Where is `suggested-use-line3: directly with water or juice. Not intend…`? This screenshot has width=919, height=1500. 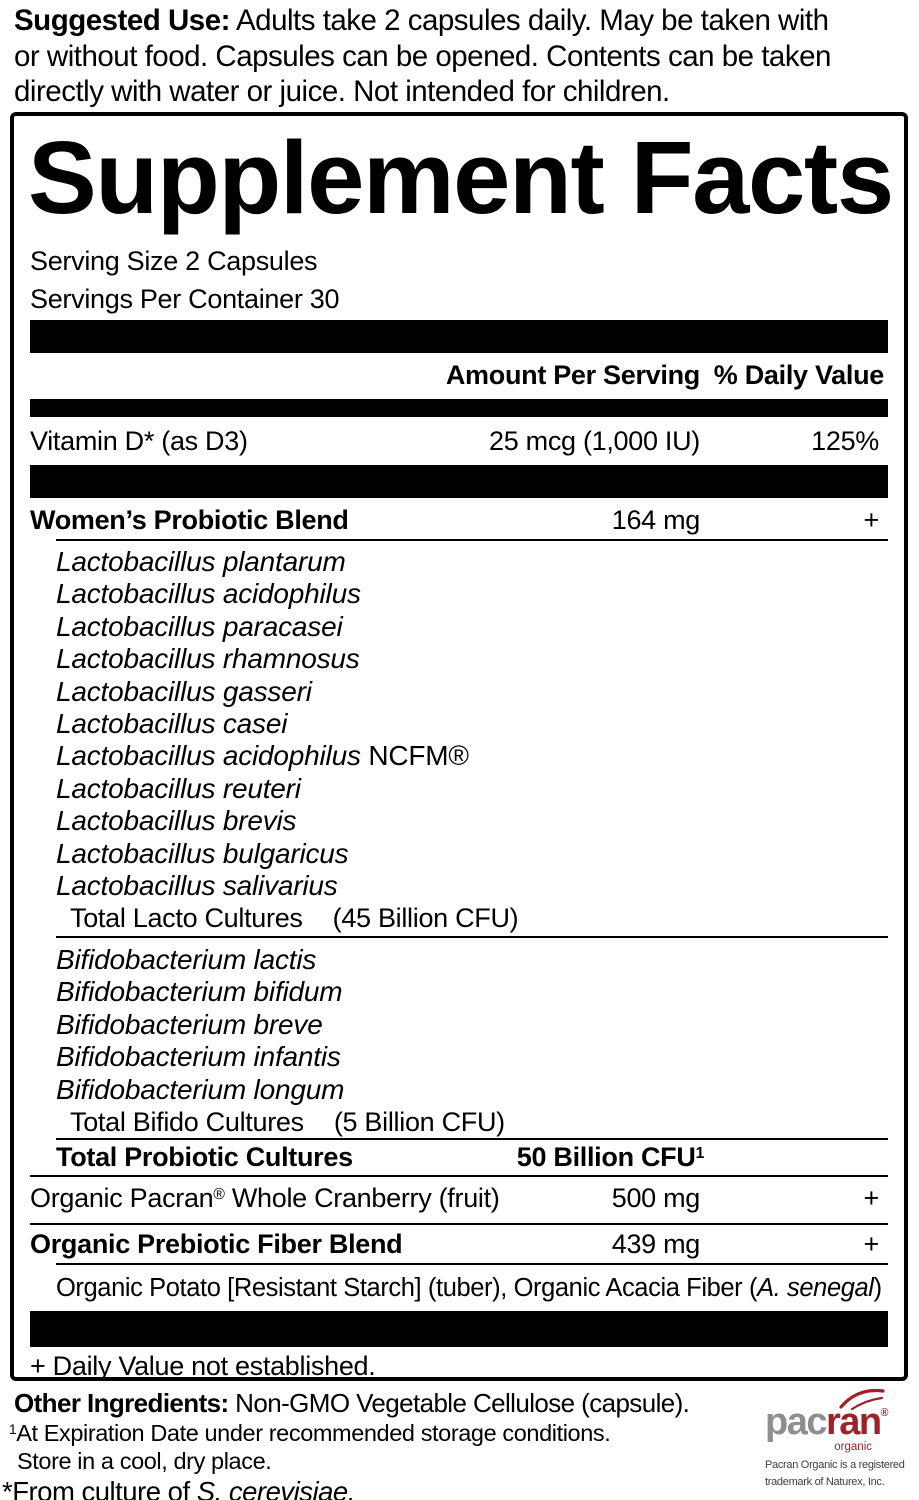
suggested-use-line3: directly with water or juice. Not intend… is located at coordinates (342, 92).